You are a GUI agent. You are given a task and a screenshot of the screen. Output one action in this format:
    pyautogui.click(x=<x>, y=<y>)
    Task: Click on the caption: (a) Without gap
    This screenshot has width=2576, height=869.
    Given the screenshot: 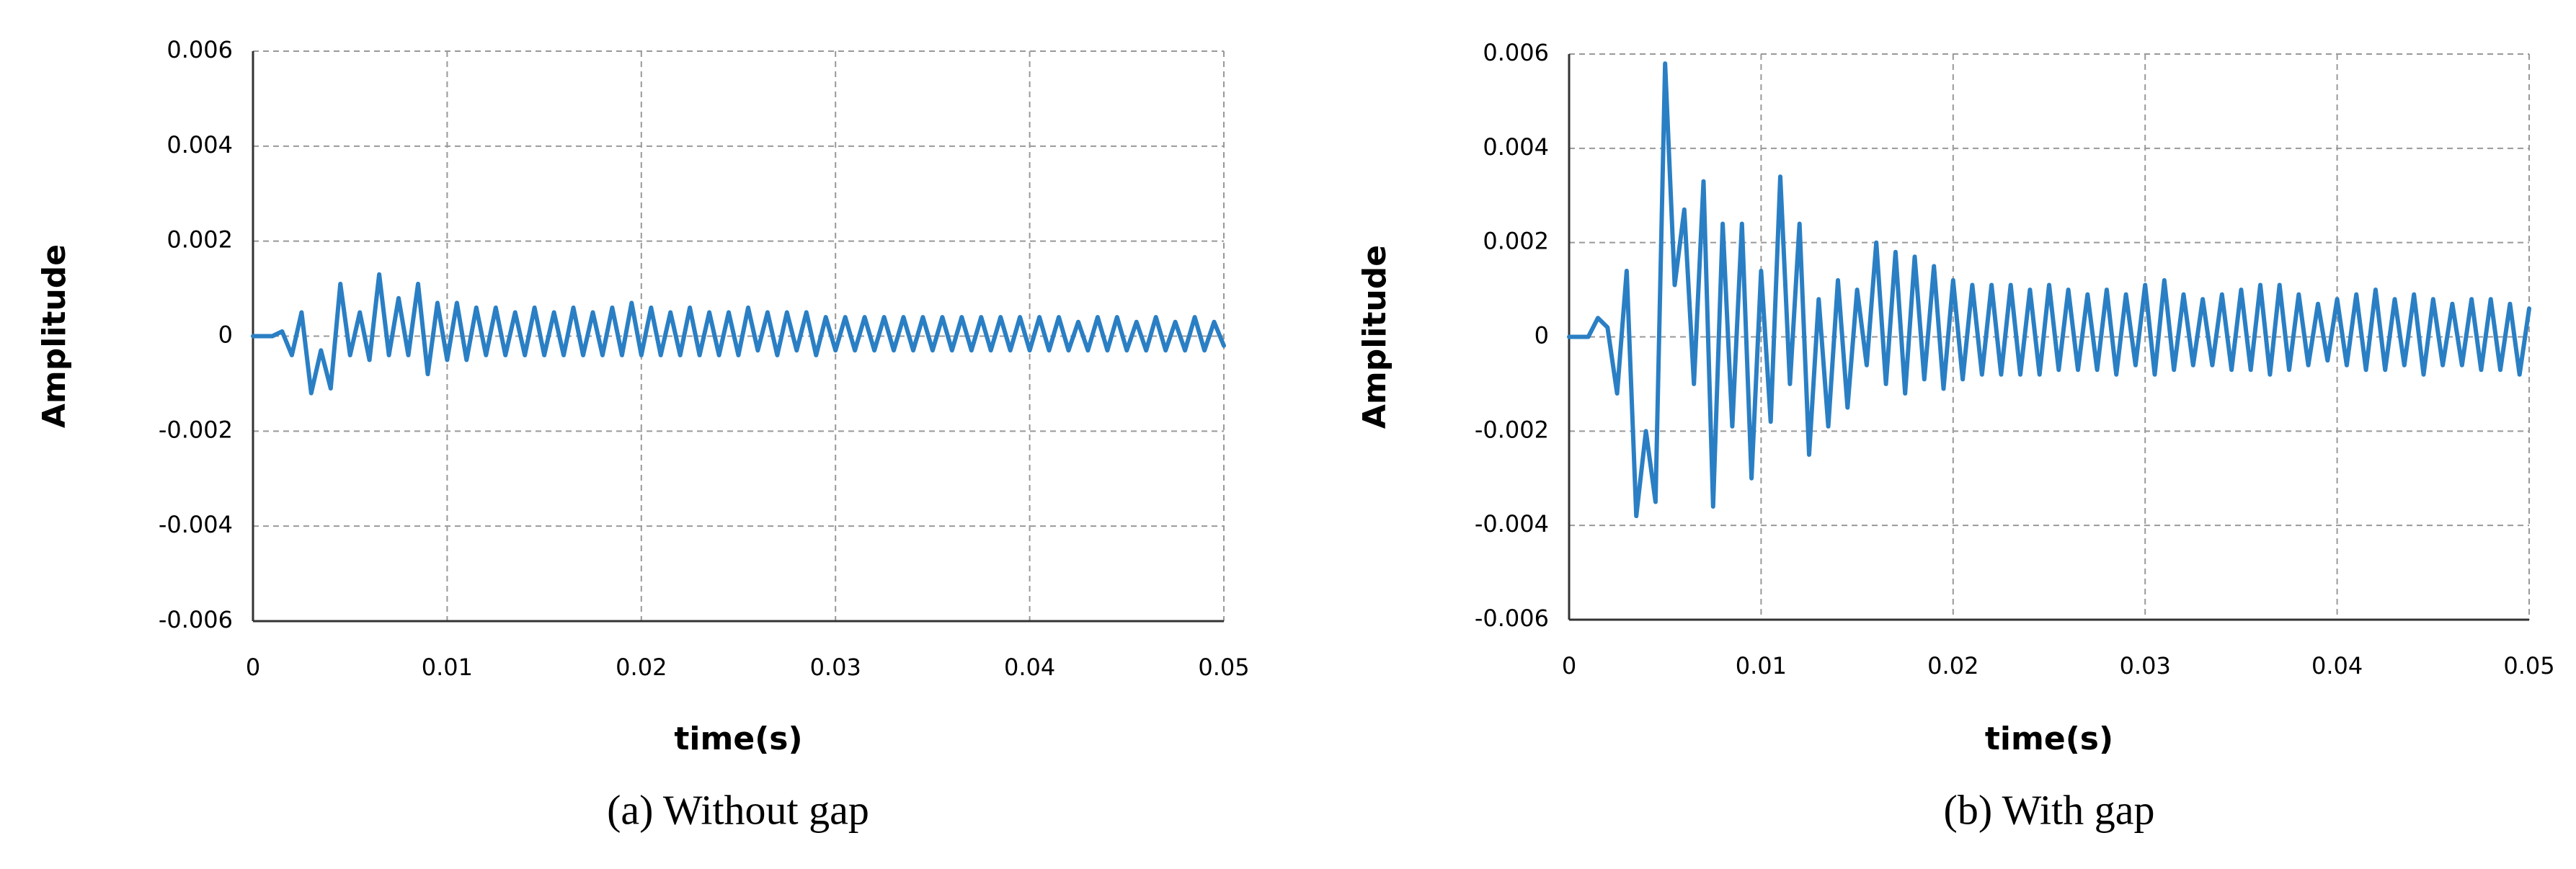 What is the action you would take?
    pyautogui.click(x=738, y=809)
    